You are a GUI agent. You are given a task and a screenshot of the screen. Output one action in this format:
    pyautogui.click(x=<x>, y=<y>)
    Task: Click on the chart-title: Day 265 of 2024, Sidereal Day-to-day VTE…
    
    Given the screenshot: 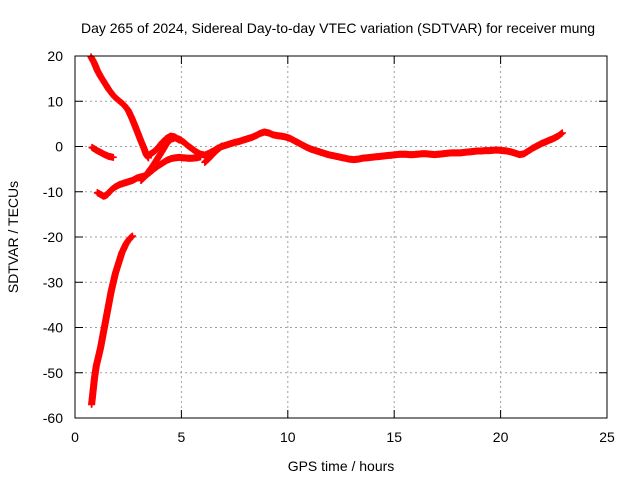 What is the action you would take?
    pyautogui.click(x=338, y=28)
    